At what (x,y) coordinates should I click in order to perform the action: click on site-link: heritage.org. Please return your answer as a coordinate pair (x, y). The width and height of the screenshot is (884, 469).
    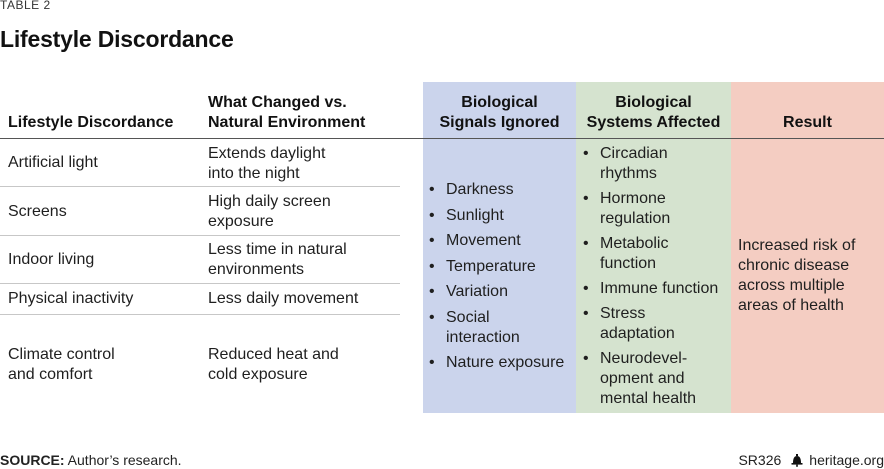
    Looking at the image, I should click on (846, 460).